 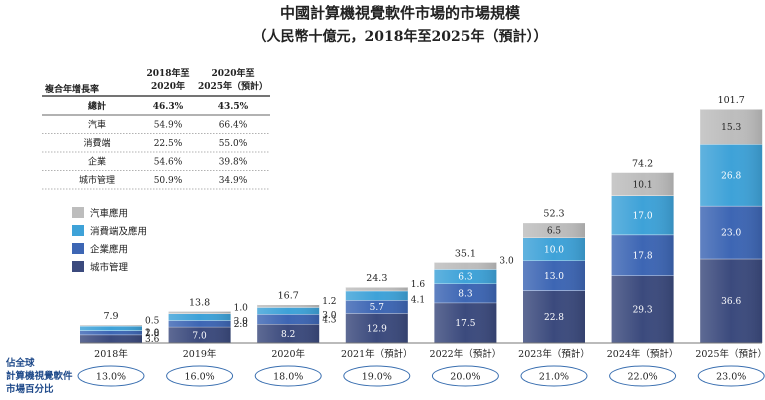 What do you see at coordinates (730, 354) in the screenshot?
I see `x-tick-label: 2025年（預計）` at bounding box center [730, 354].